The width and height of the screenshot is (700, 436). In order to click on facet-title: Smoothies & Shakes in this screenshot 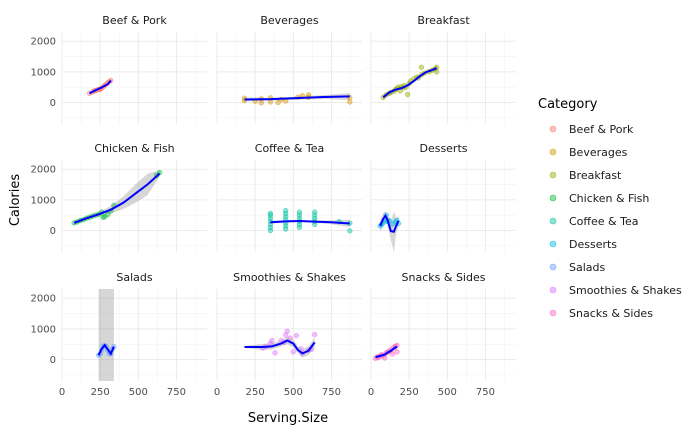, I will do `click(289, 277)`.